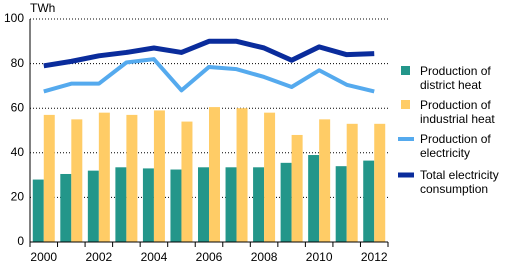 This screenshot has width=510, height=265. Describe the element at coordinates (18, 107) in the screenshot. I see `y-tick-label: 60` at that location.